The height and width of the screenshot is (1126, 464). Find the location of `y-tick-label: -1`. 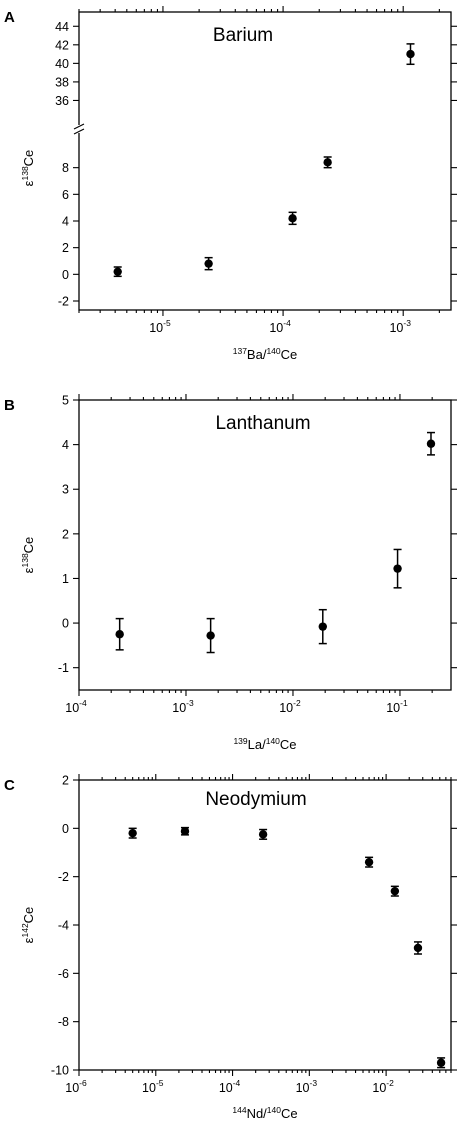

y-tick-label: -1 is located at coordinates (63, 668).